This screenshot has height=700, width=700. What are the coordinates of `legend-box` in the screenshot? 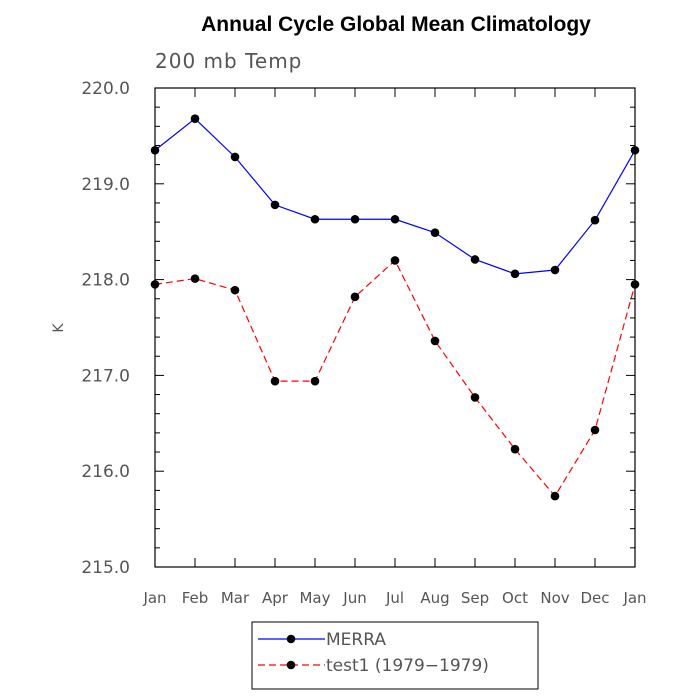 It's located at (395, 655).